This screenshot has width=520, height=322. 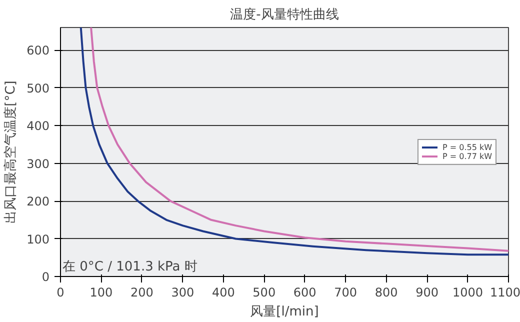 I want to click on x-tick-label: 500, so click(x=264, y=293).